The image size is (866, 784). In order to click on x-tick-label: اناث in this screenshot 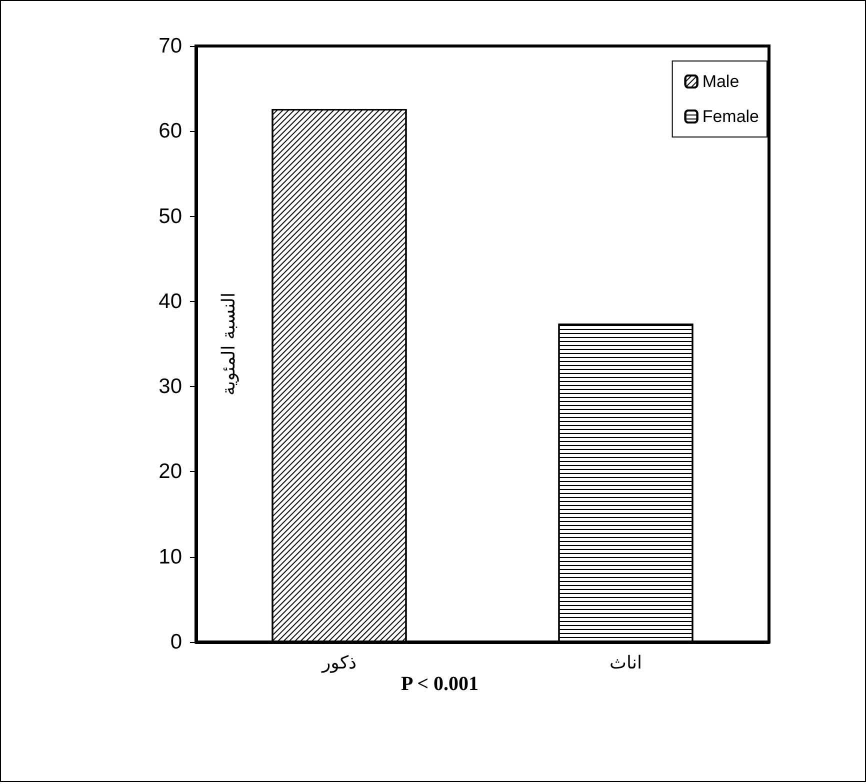, I will do `click(626, 663)`.